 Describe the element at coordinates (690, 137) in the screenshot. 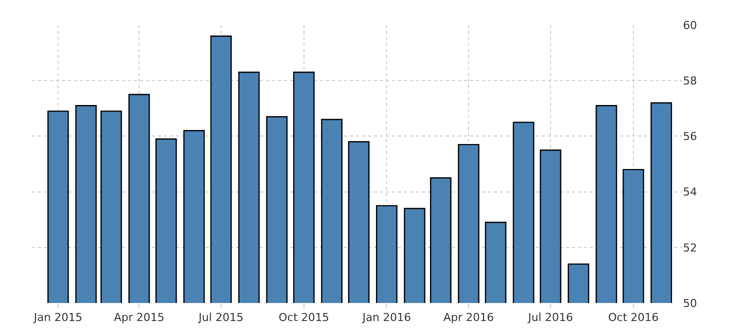

I see `y-tick-label: 56` at that location.